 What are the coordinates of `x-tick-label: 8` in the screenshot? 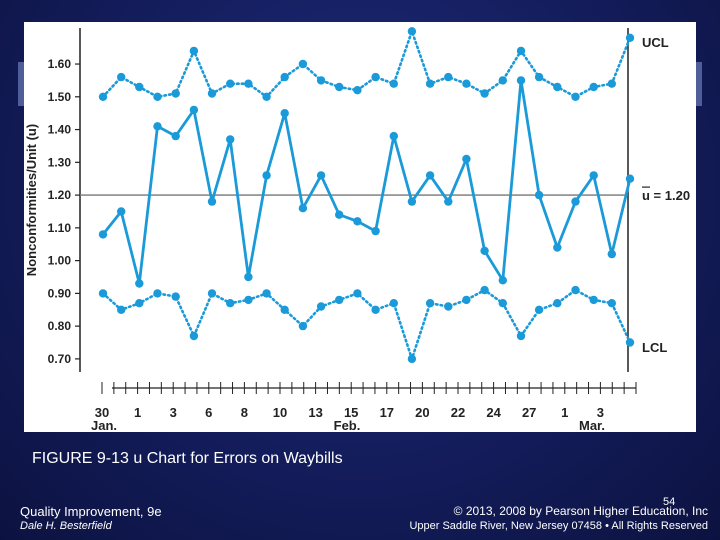 It's located at (244, 412).